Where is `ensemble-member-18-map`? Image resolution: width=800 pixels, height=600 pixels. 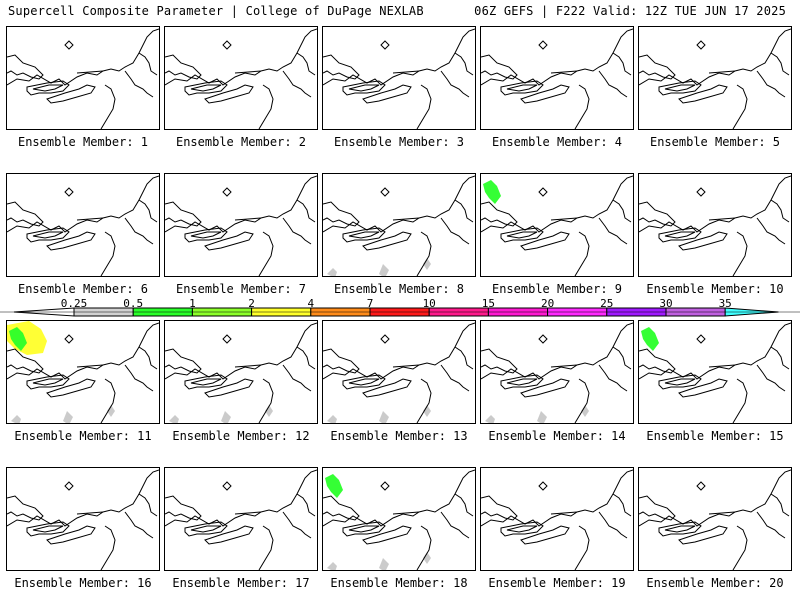
ensemble-member-18-map is located at coordinates (399, 519).